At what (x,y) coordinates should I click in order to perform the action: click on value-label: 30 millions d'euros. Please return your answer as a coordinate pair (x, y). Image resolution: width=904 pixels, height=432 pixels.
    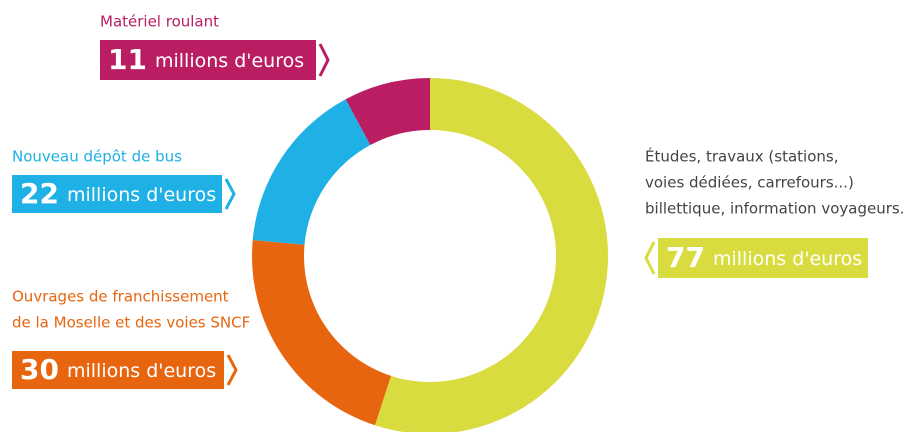
    Looking at the image, I should click on (118, 369).